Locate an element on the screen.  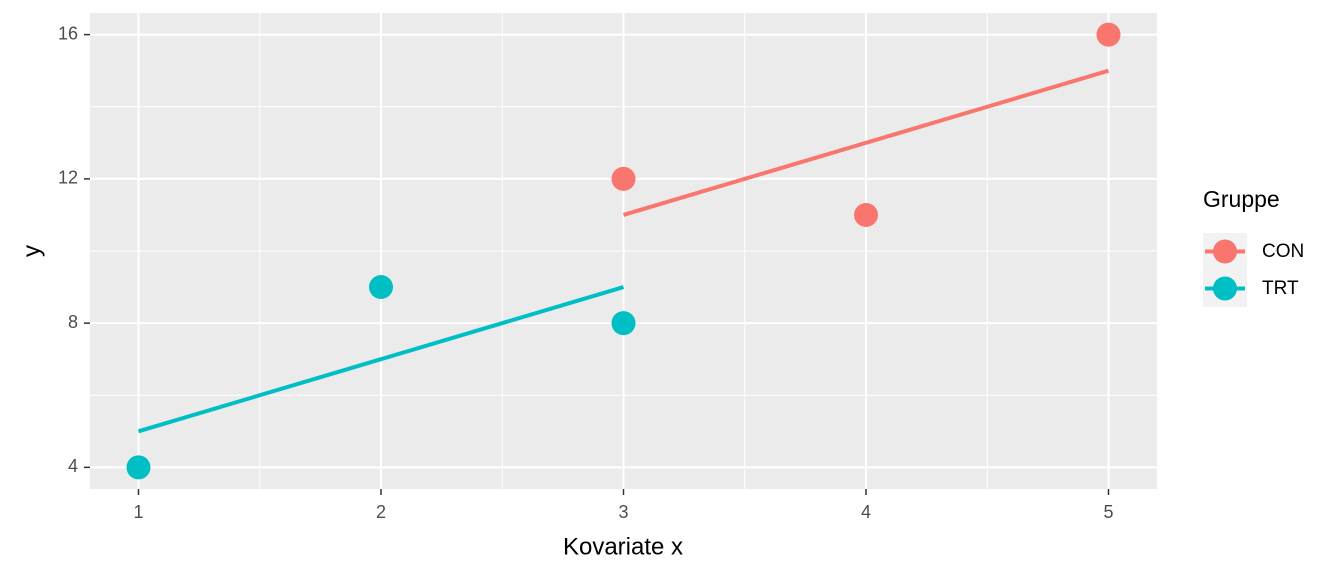
x-tick-label: 4 is located at coordinates (866, 512).